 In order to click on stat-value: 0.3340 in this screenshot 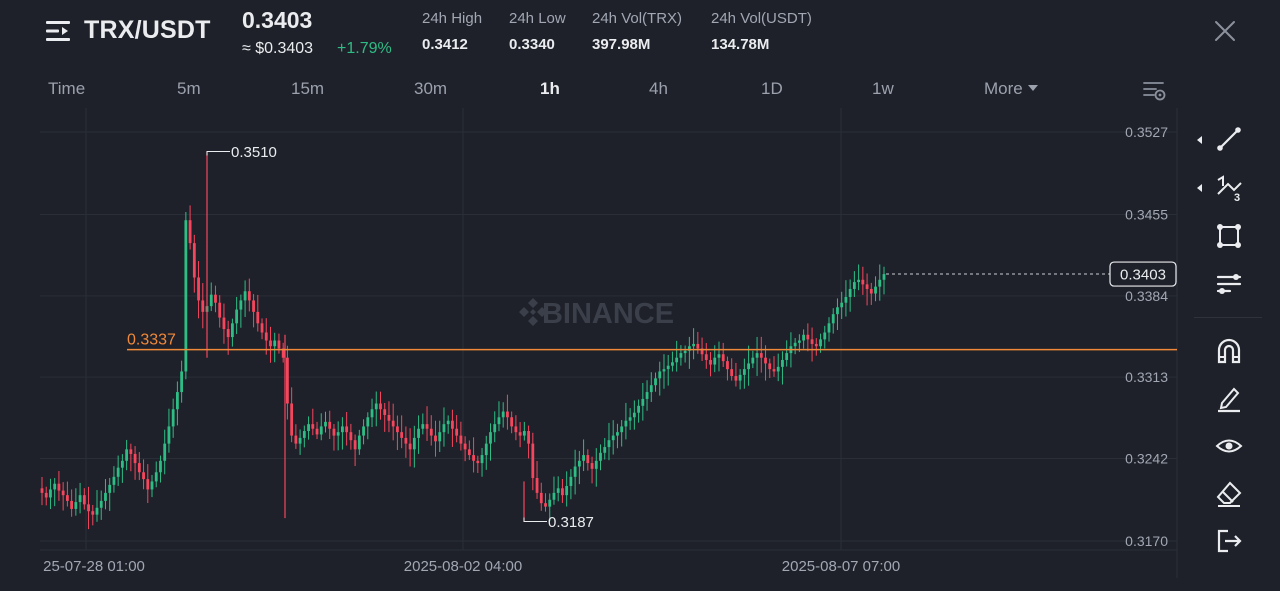, I will do `click(532, 44)`.